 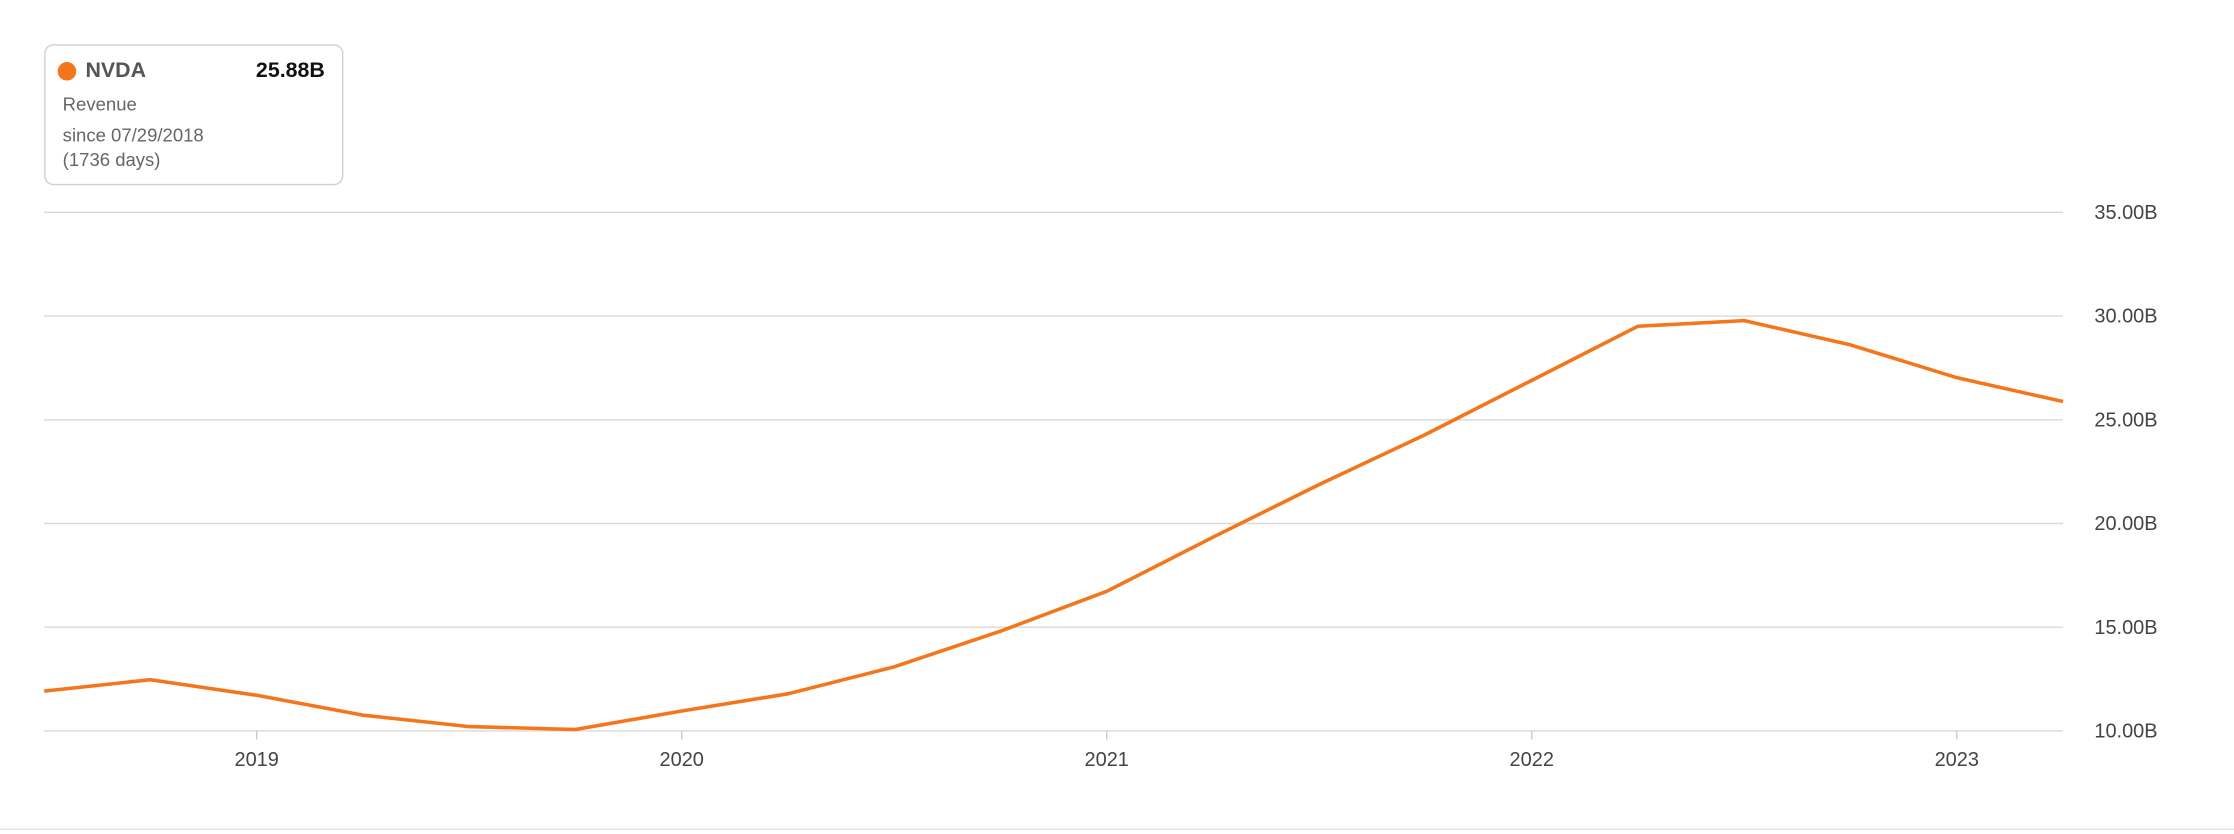 What do you see at coordinates (1107, 760) in the screenshot?
I see `x-tick-label: 2021` at bounding box center [1107, 760].